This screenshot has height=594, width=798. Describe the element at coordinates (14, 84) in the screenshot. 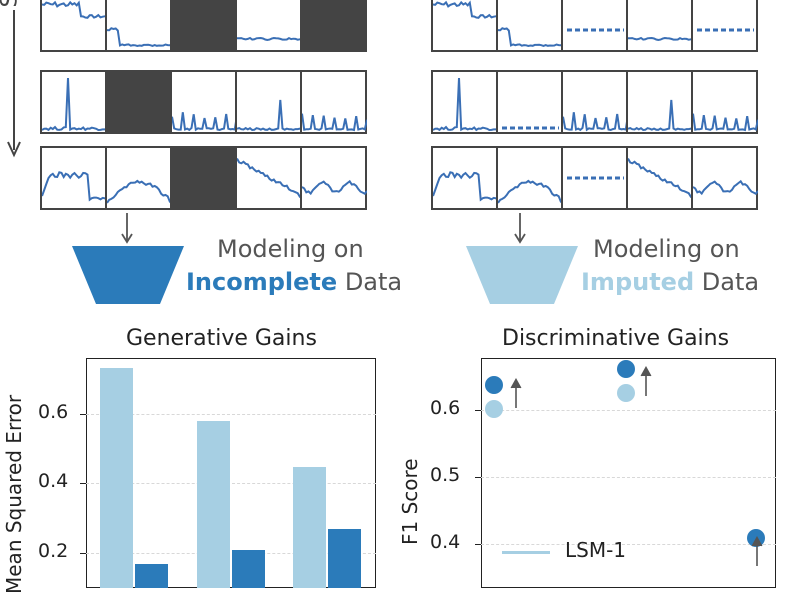

I see `vertical-arrow-icon` at that location.